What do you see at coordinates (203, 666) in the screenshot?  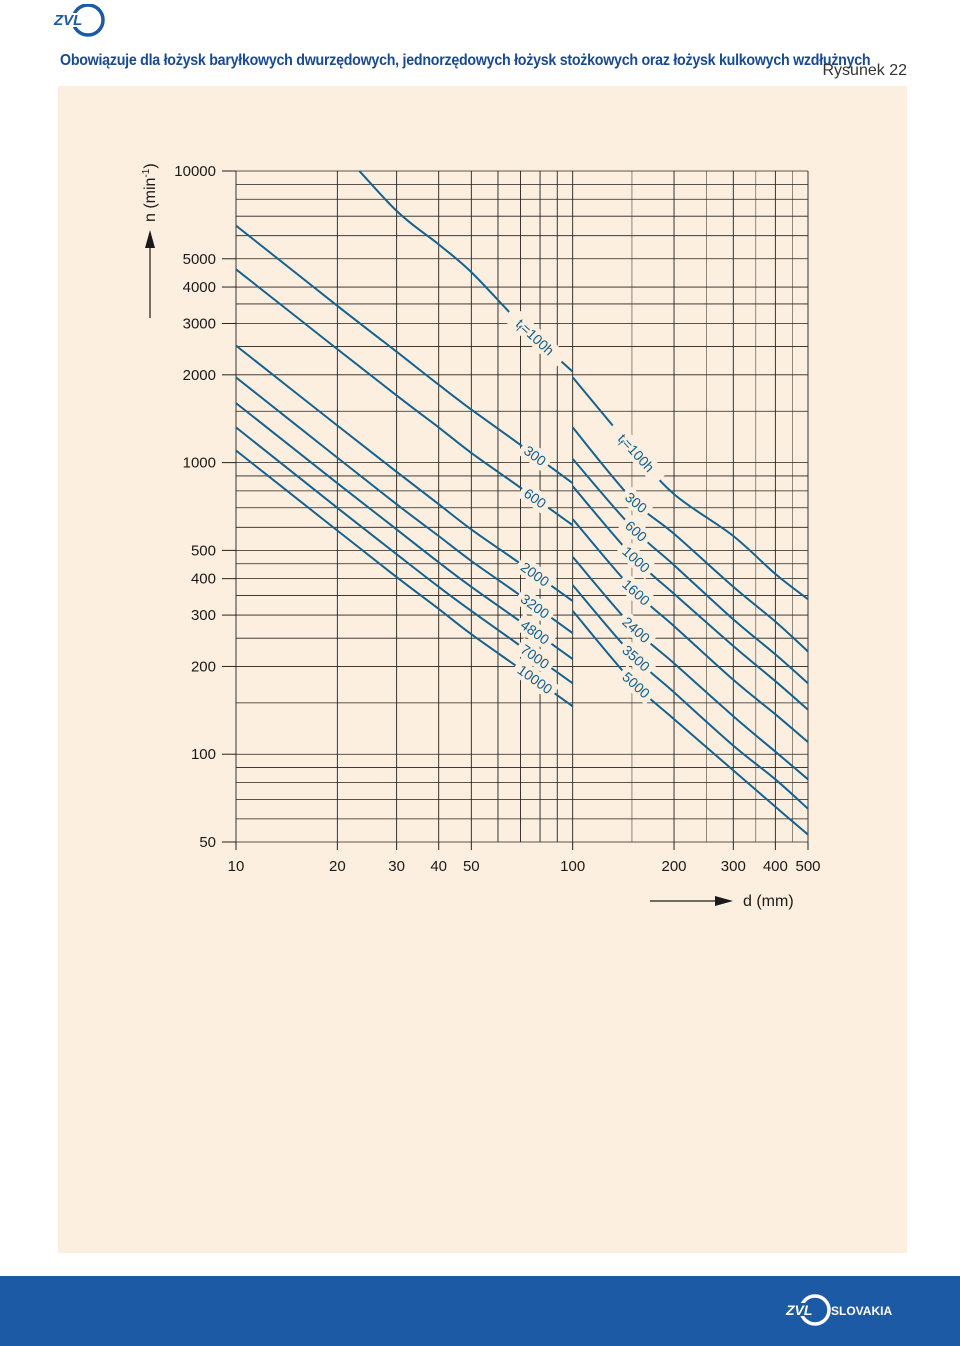 I see `y-tick-label: 200` at bounding box center [203, 666].